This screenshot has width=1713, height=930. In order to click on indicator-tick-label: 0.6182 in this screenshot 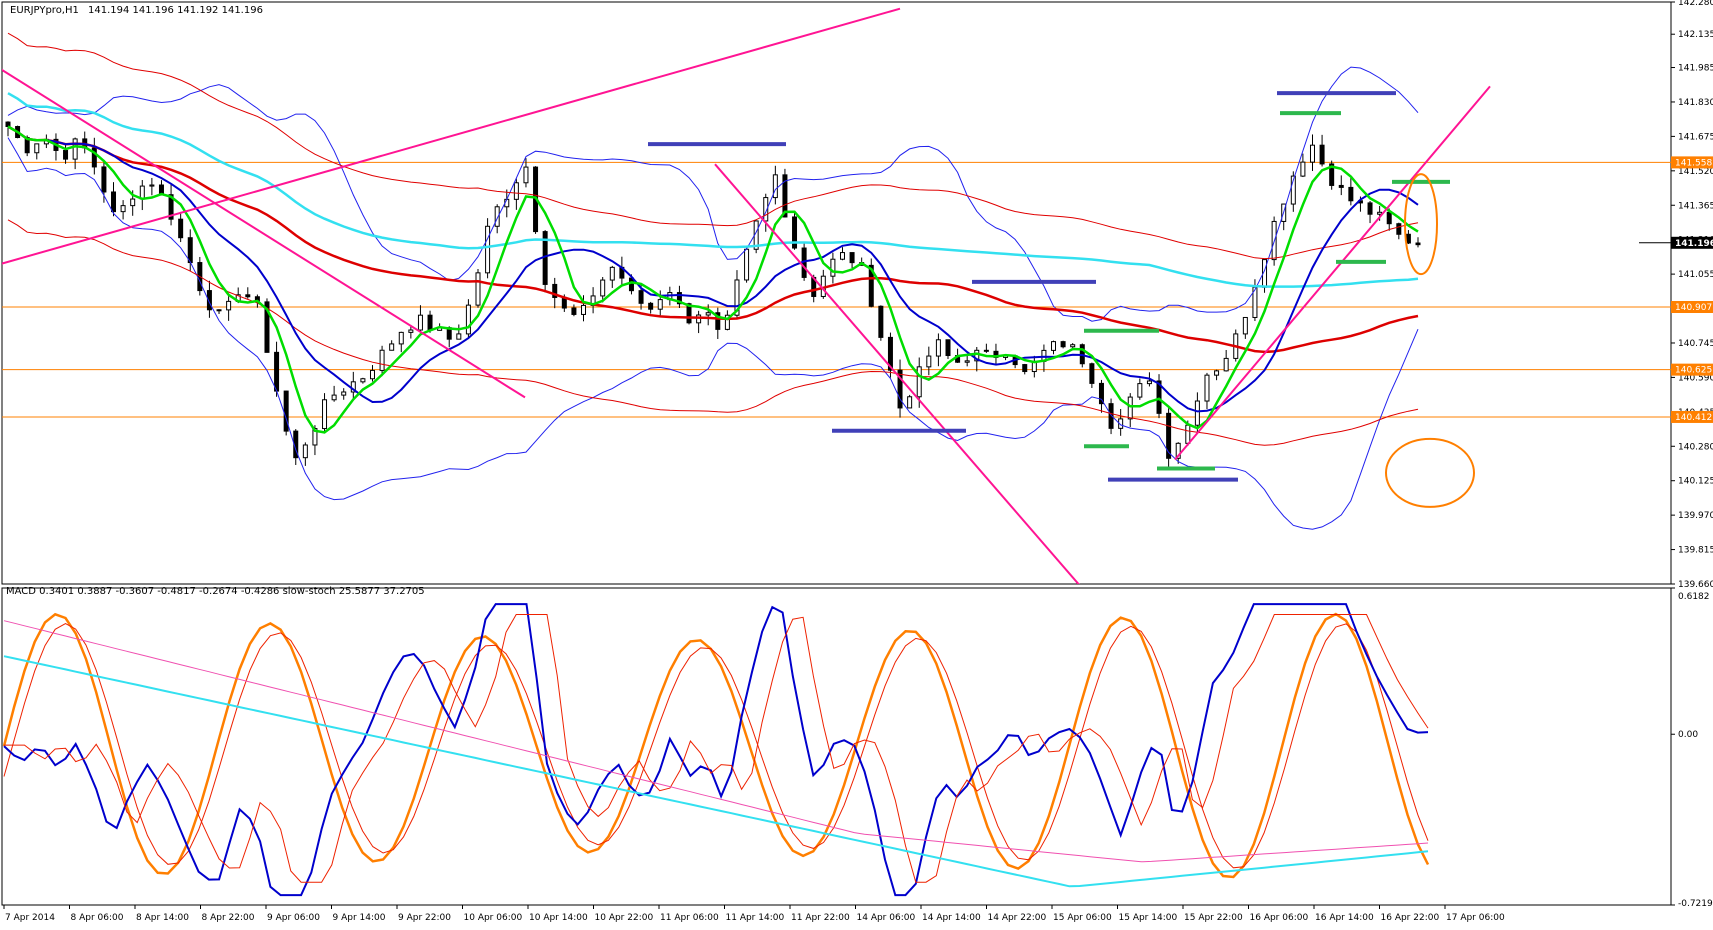, I will do `click(1694, 597)`.